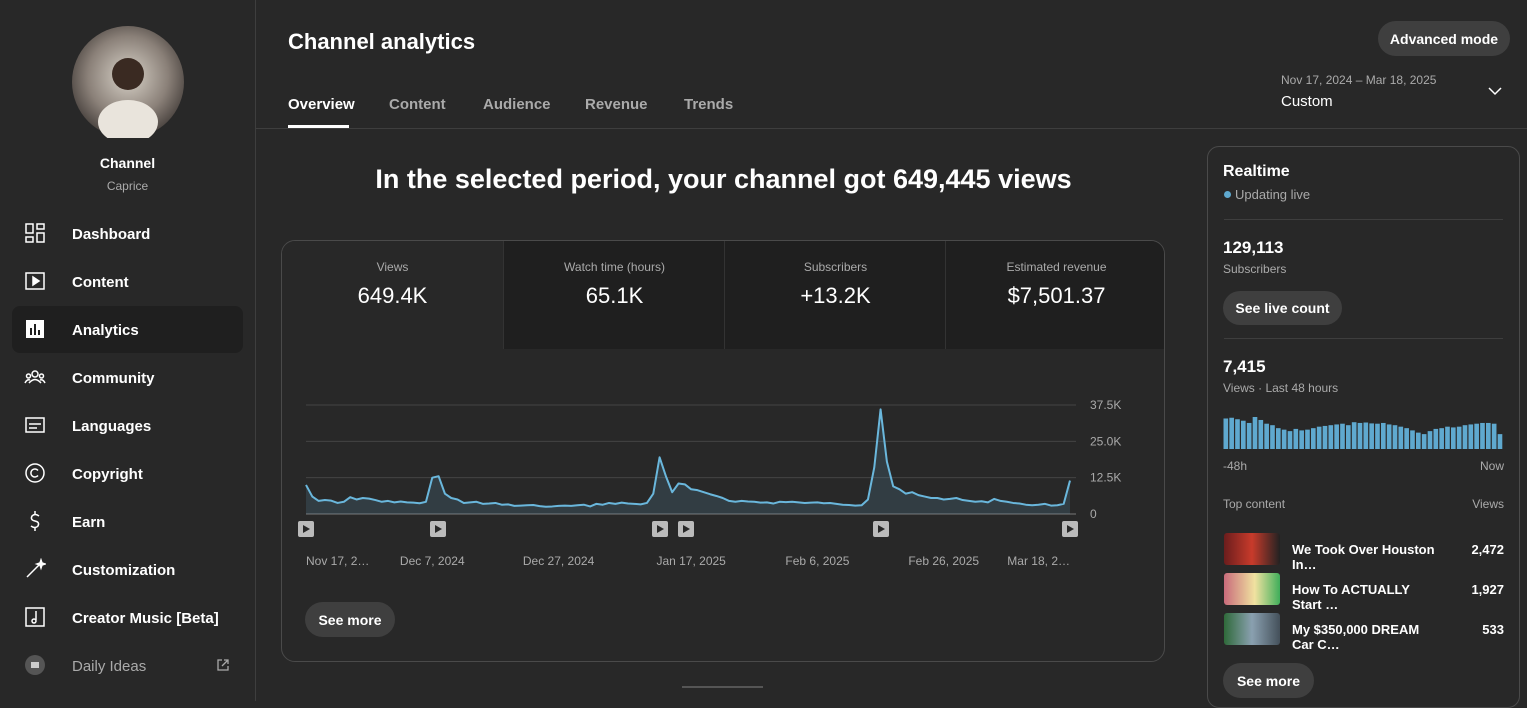 Image resolution: width=1527 pixels, height=708 pixels. What do you see at coordinates (1364, 592) in the screenshot?
I see `top-content-item: How To ACTUALLY Start … 1,927` at bounding box center [1364, 592].